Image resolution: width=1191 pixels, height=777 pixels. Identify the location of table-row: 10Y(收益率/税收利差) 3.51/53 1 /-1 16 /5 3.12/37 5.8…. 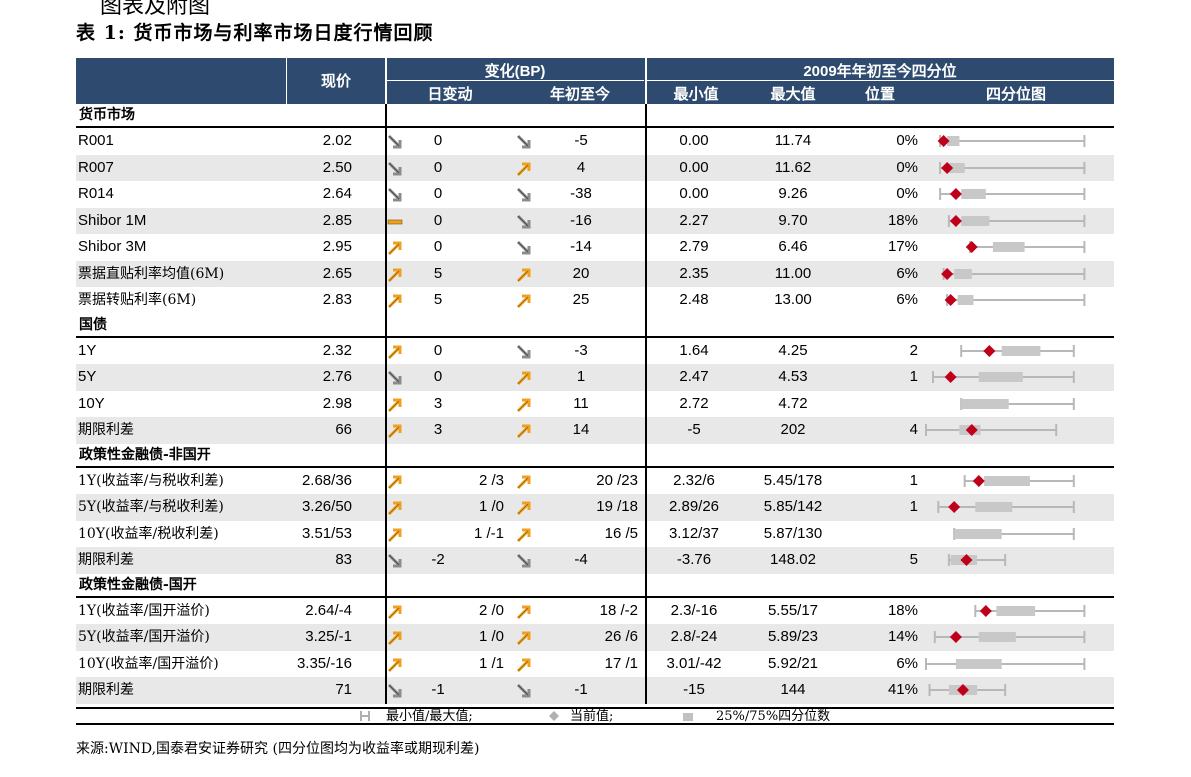
(595, 534).